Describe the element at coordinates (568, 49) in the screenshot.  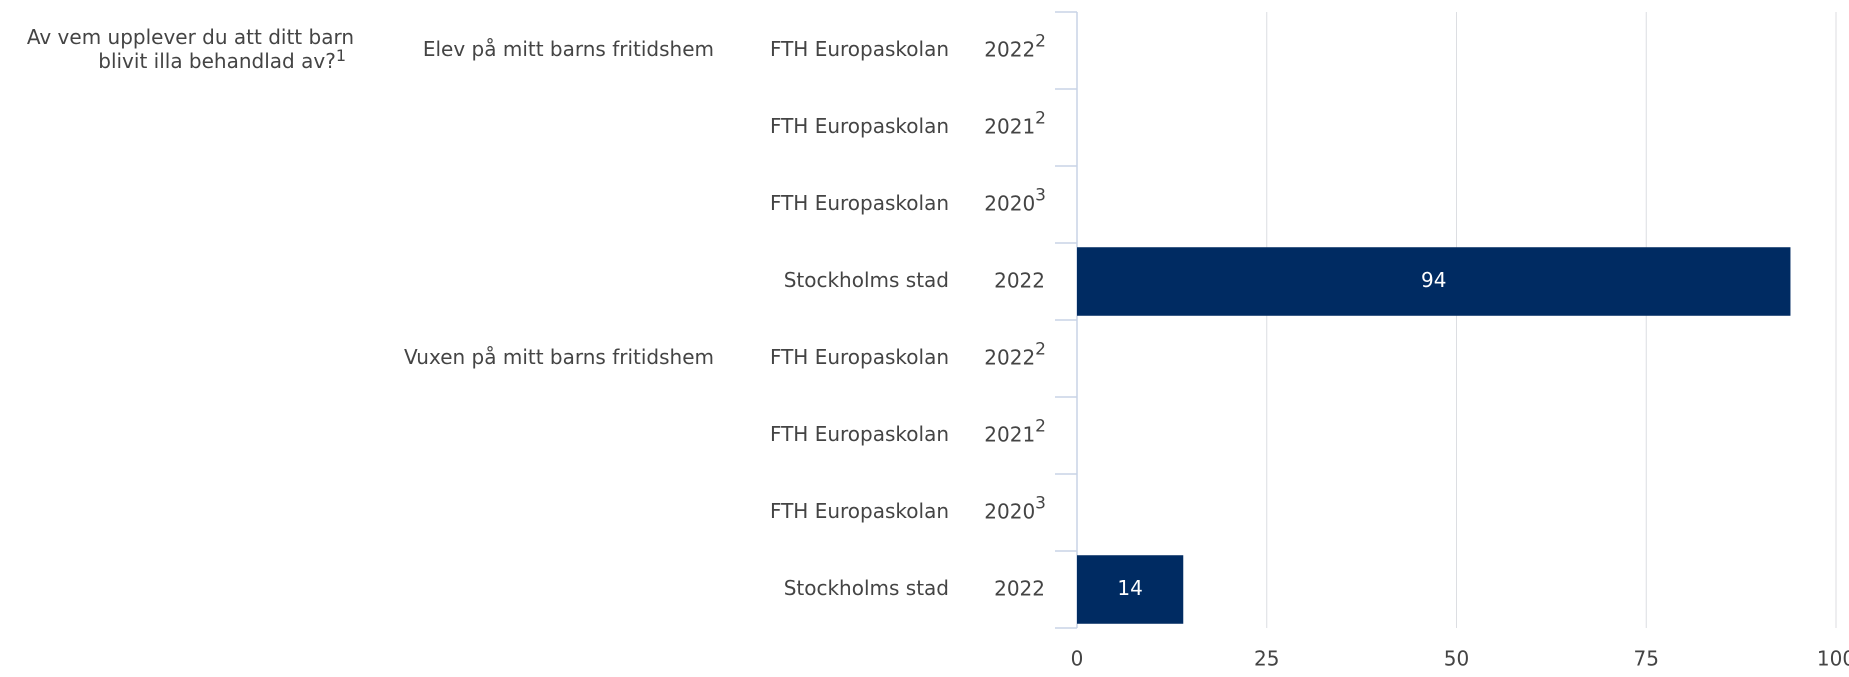
I see `group-label: Elev på mitt barns fritidshem` at that location.